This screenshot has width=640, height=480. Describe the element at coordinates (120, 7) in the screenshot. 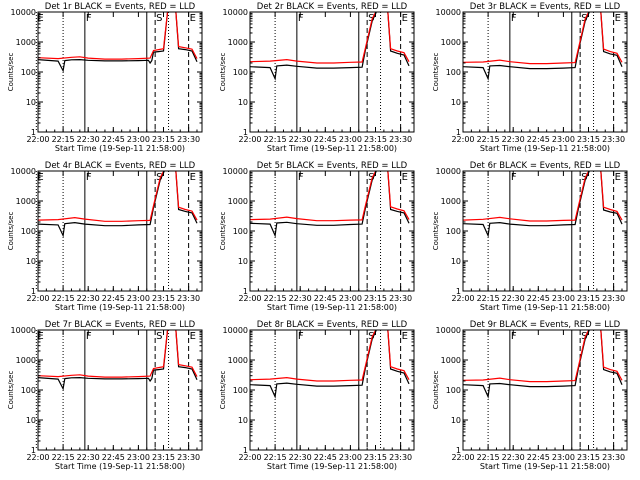

I see `chart-title: Det 1r BLACK = Events, RED = LLD` at that location.